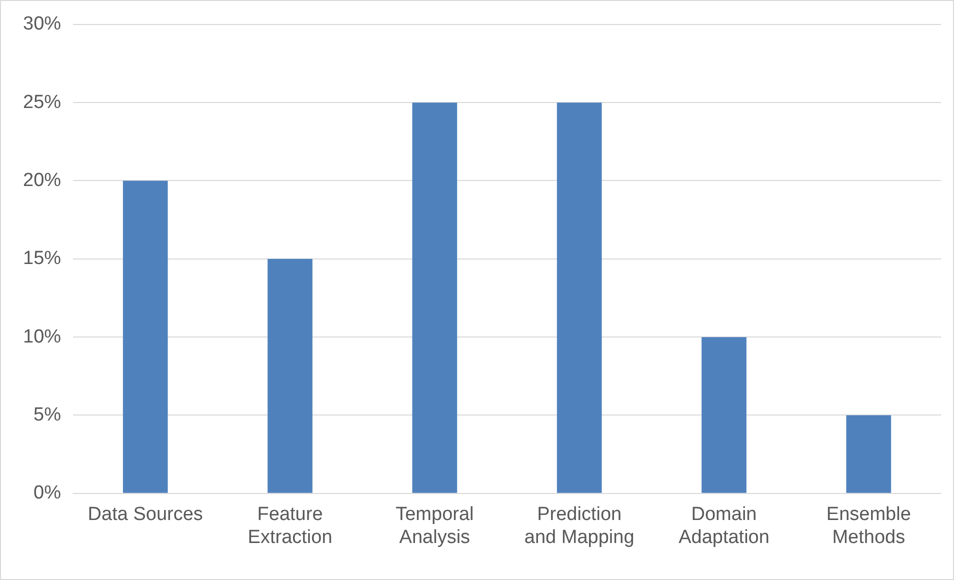 The width and height of the screenshot is (954, 580). What do you see at coordinates (579, 526) in the screenshot?
I see `x-tick-label: Prediction and Mapping` at bounding box center [579, 526].